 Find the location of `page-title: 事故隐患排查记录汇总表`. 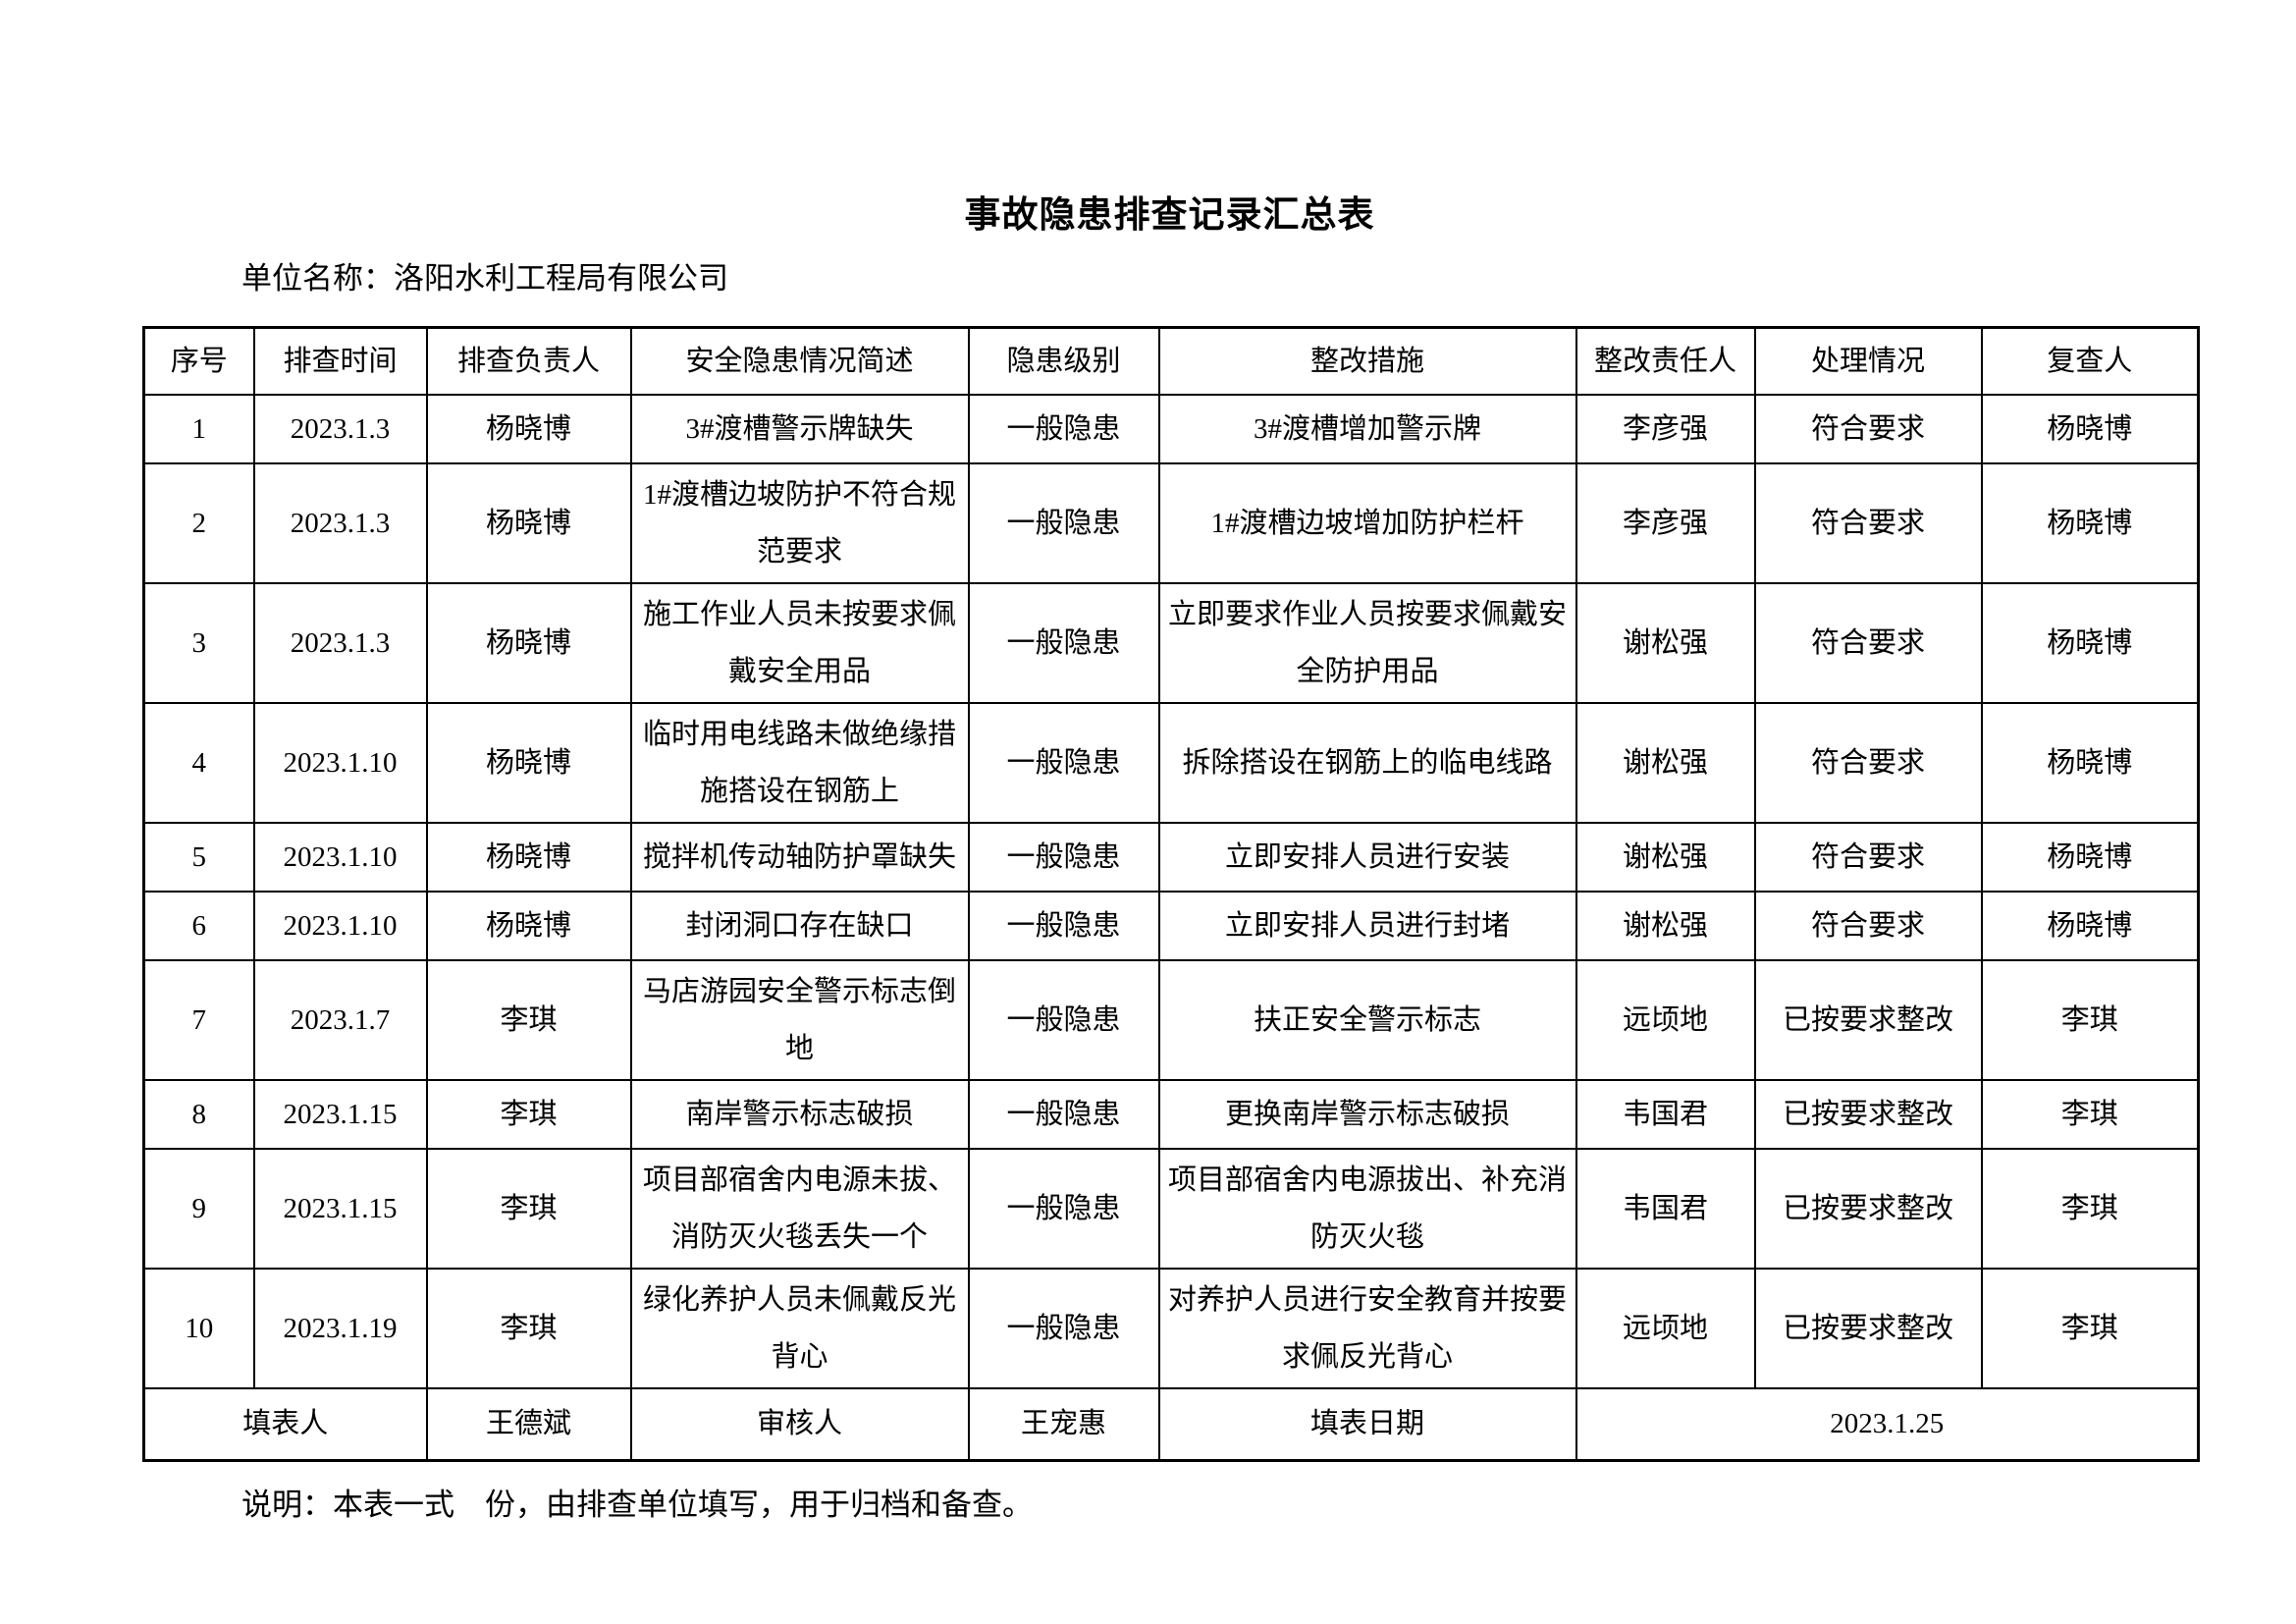

page-title: 事故隐患排查记录汇总表 is located at coordinates (1169, 214).